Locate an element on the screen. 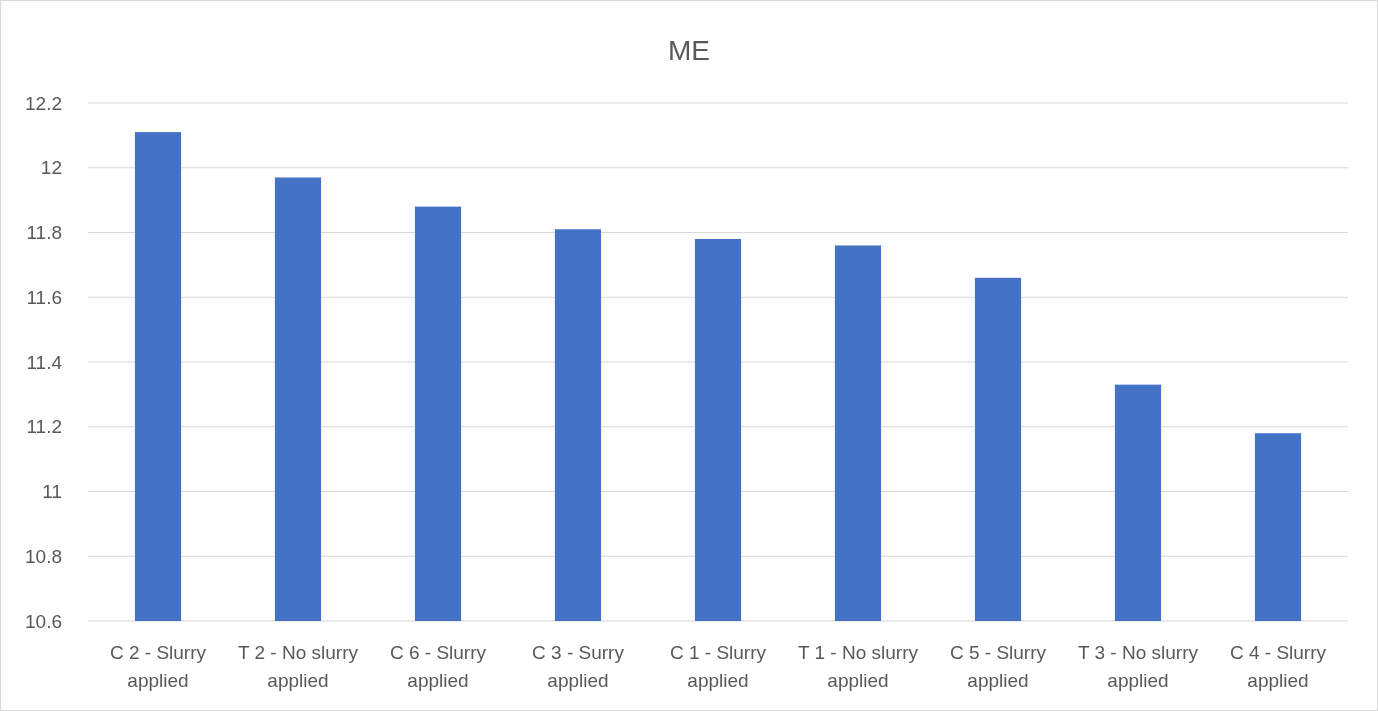 This screenshot has height=711, width=1378. y-tick-label: 10.6 is located at coordinates (43, 621).